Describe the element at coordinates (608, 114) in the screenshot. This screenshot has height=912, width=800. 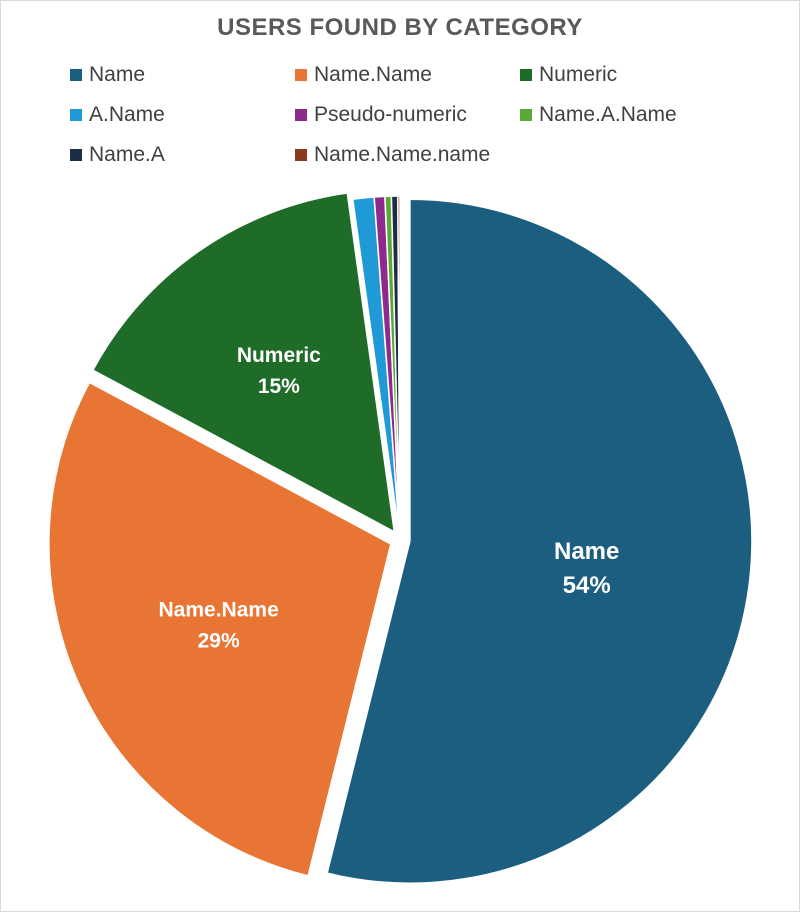
I see `legend-label: Name.A.Name` at that location.